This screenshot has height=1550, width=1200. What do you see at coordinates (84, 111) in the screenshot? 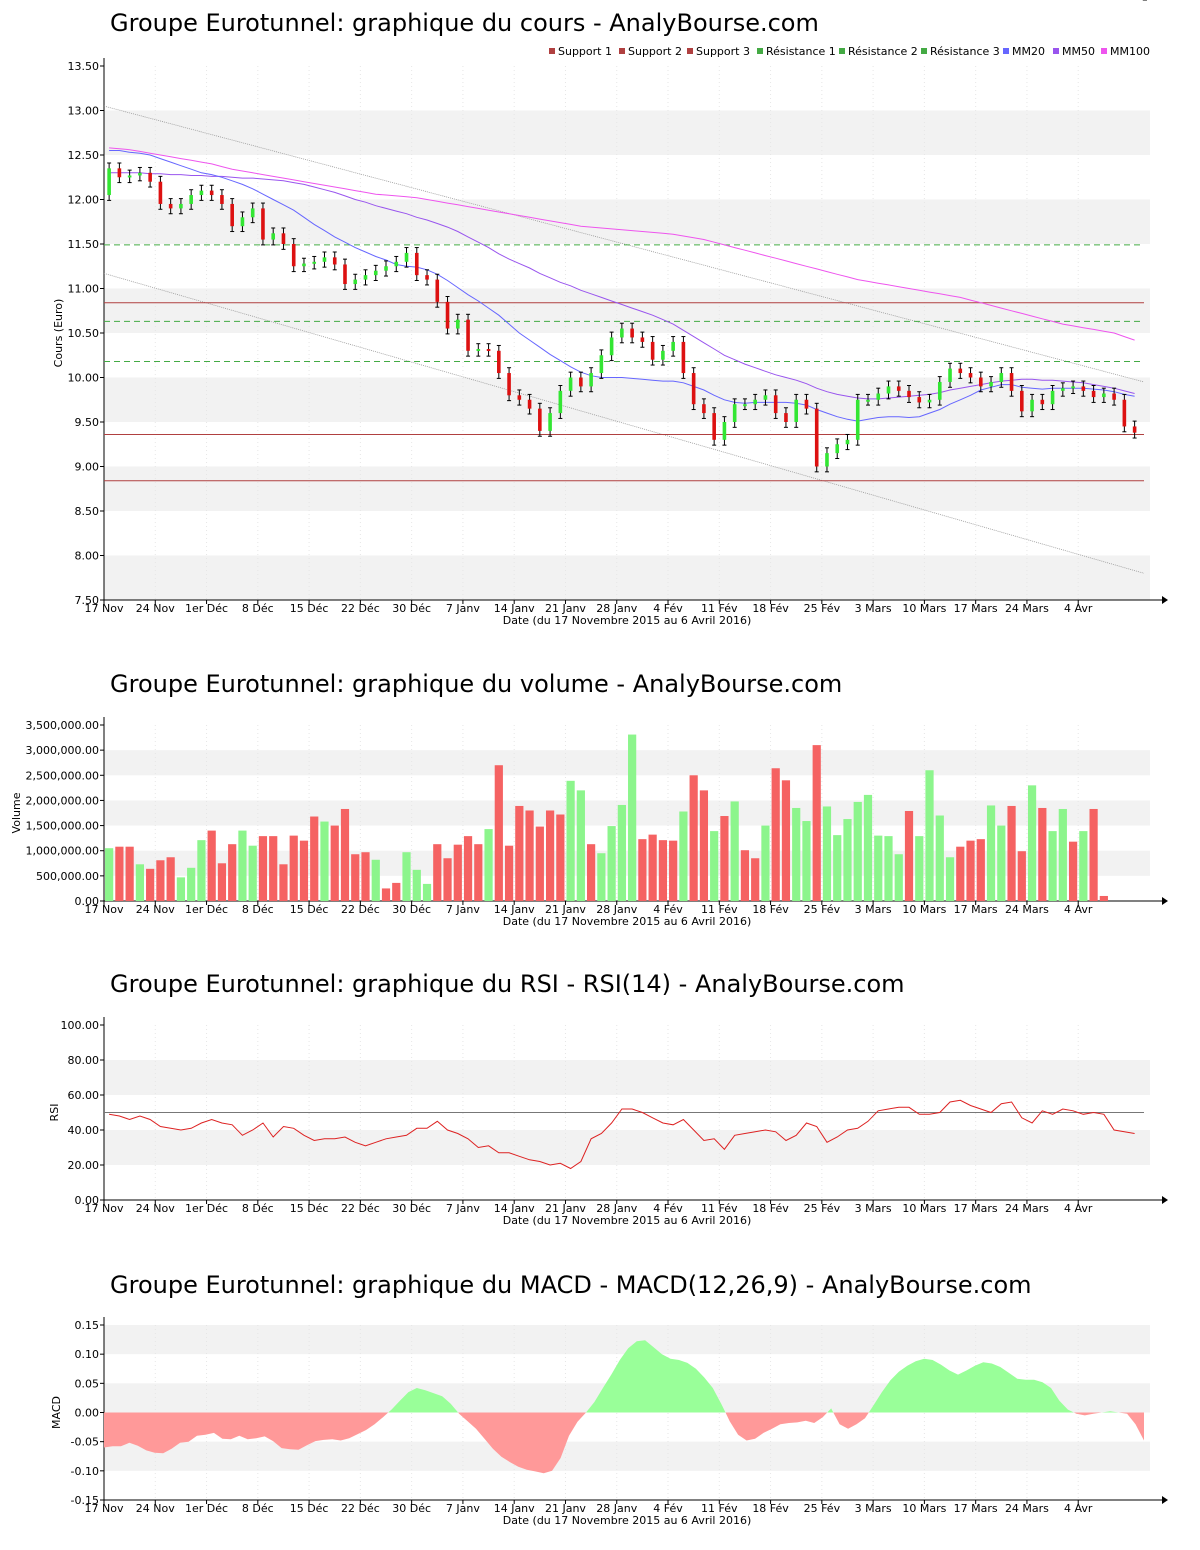
I see `y-tick-label: 13.00` at bounding box center [84, 111].